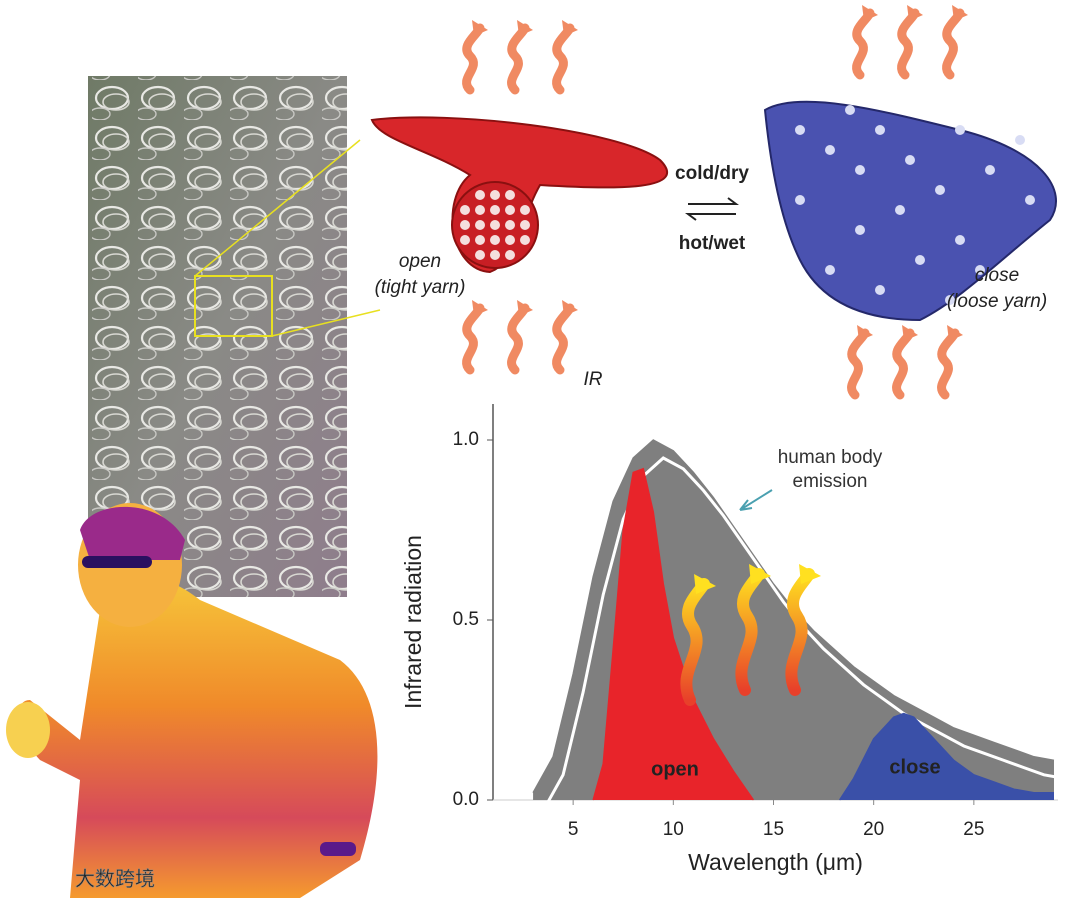  I want to click on x-tick-label: 20, so click(873, 829).